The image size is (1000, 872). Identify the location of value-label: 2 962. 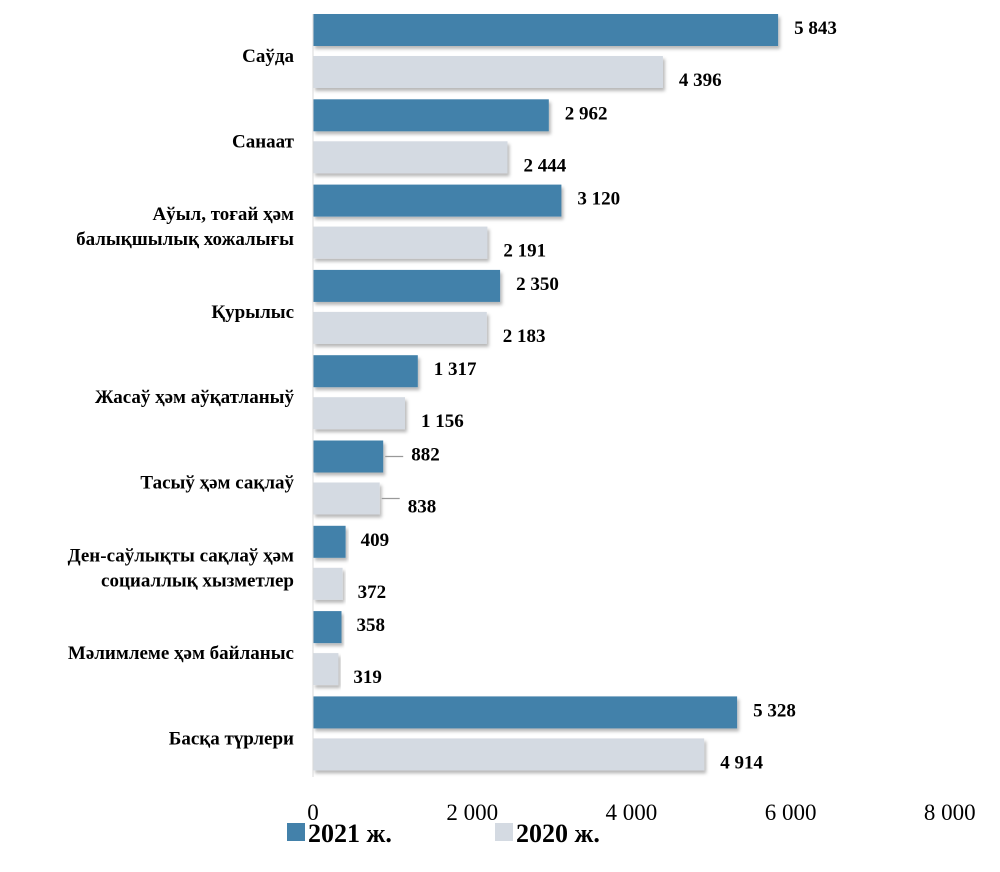
(586, 113).